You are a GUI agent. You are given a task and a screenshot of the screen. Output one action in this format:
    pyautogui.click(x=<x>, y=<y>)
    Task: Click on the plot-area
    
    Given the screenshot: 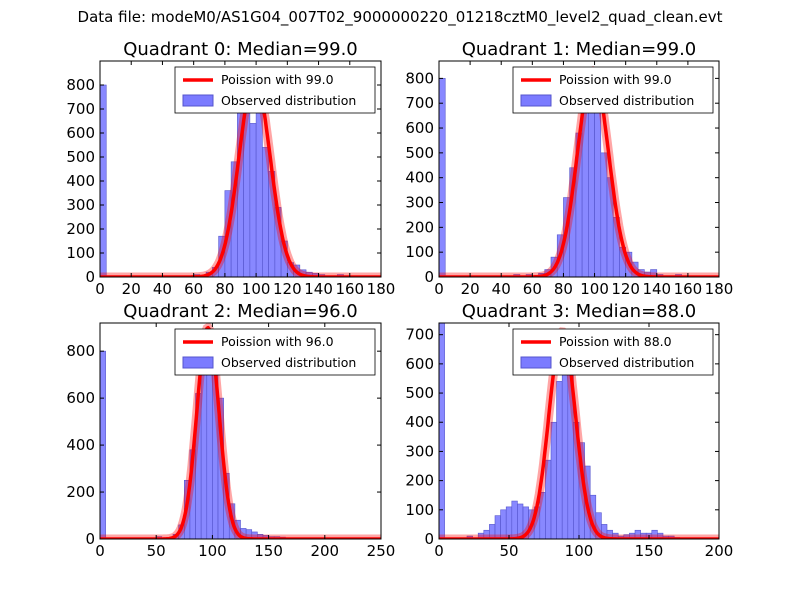 What is the action you would take?
    pyautogui.click(x=579, y=431)
    